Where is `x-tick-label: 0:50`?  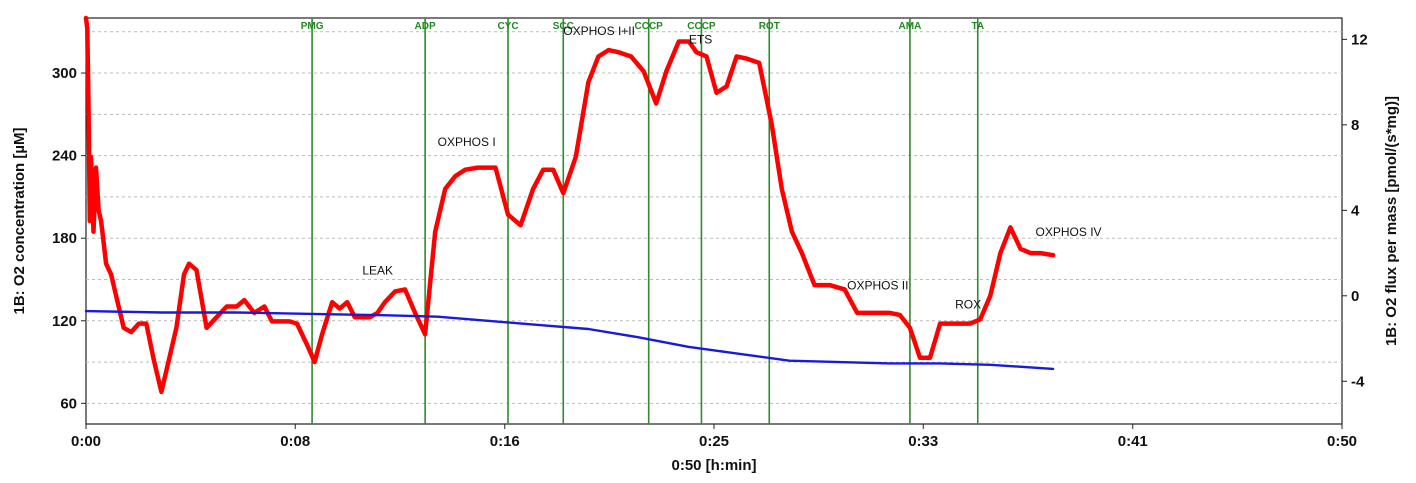
x-tick-label: 0:50 is located at coordinates (1342, 441).